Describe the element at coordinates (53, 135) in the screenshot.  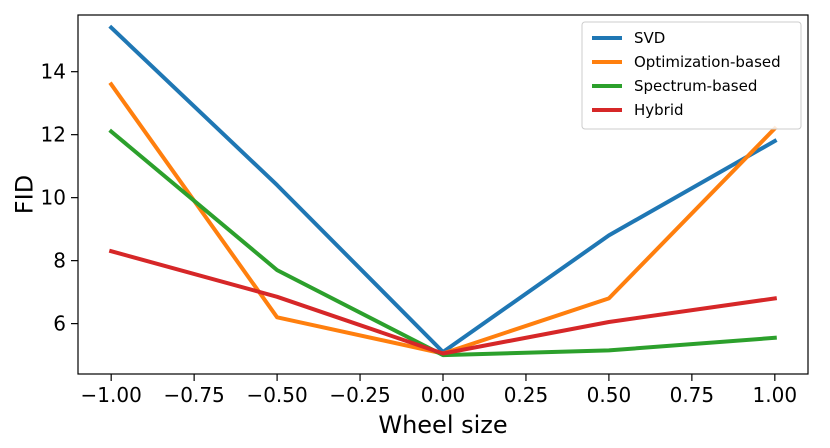
I see `y-tick-label: 12` at that location.